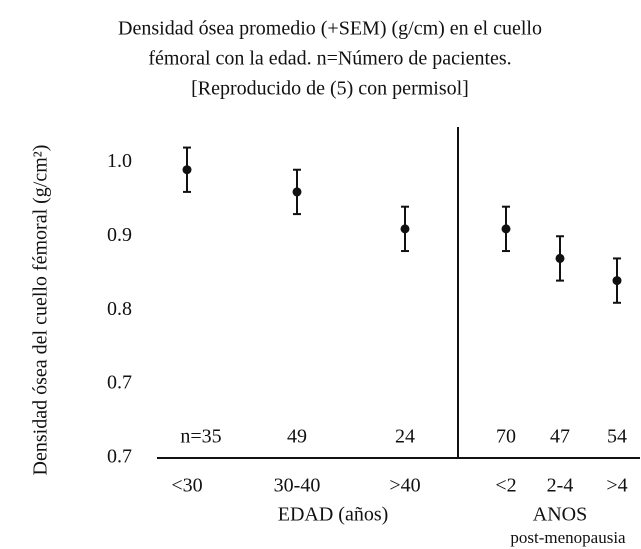 The height and width of the screenshot is (549, 641). What do you see at coordinates (505, 486) in the screenshot?
I see `x-tick-label: <2` at bounding box center [505, 486].